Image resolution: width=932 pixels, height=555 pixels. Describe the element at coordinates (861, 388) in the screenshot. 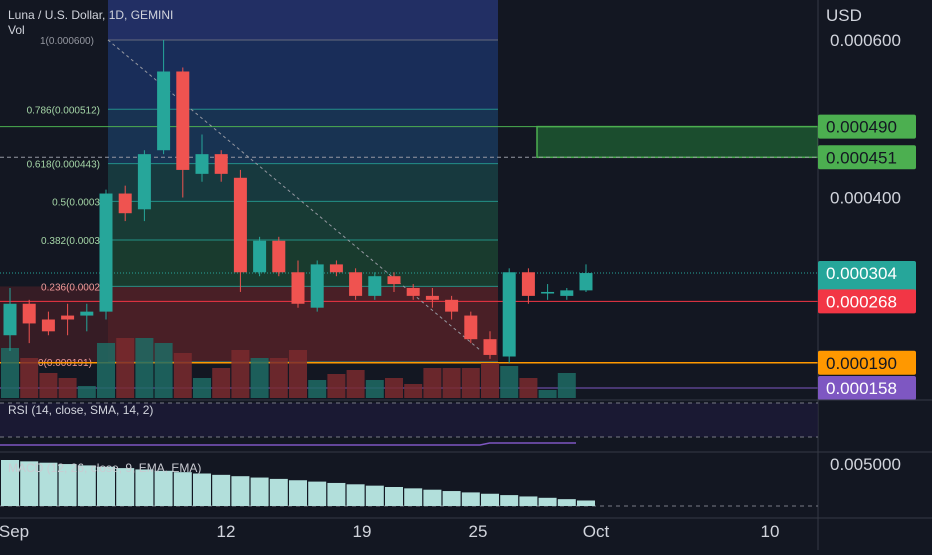

I see `level-158-label: 0.000158` at that location.